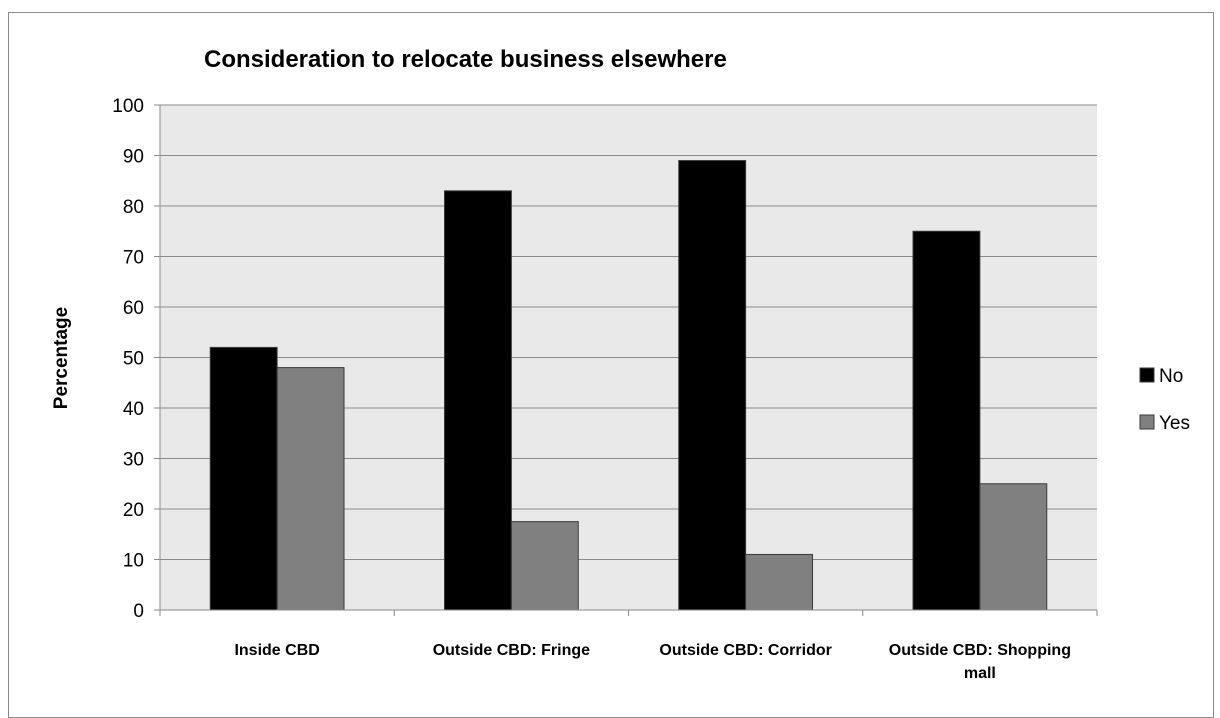 The height and width of the screenshot is (718, 1220). What do you see at coordinates (276, 650) in the screenshot?
I see `x-tick-label: Inside CBD` at bounding box center [276, 650].